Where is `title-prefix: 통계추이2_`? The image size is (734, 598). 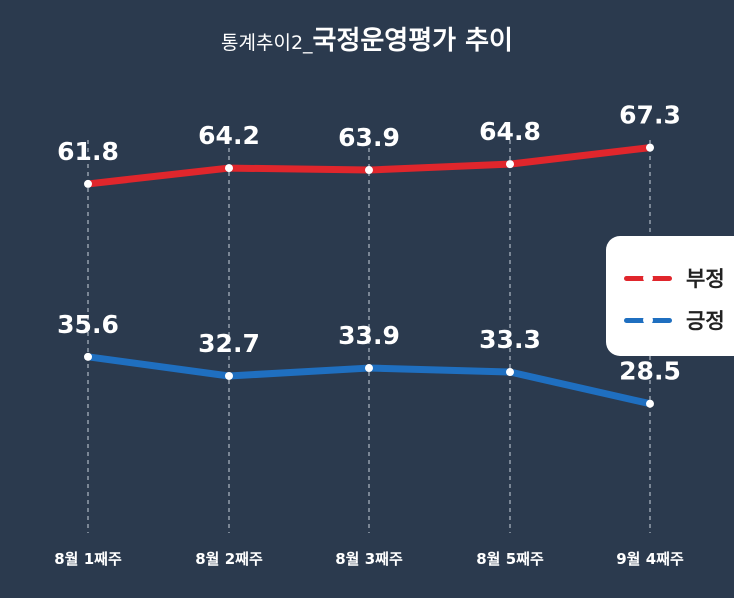
title-prefix: 통계추이2_ is located at coordinates (267, 43).